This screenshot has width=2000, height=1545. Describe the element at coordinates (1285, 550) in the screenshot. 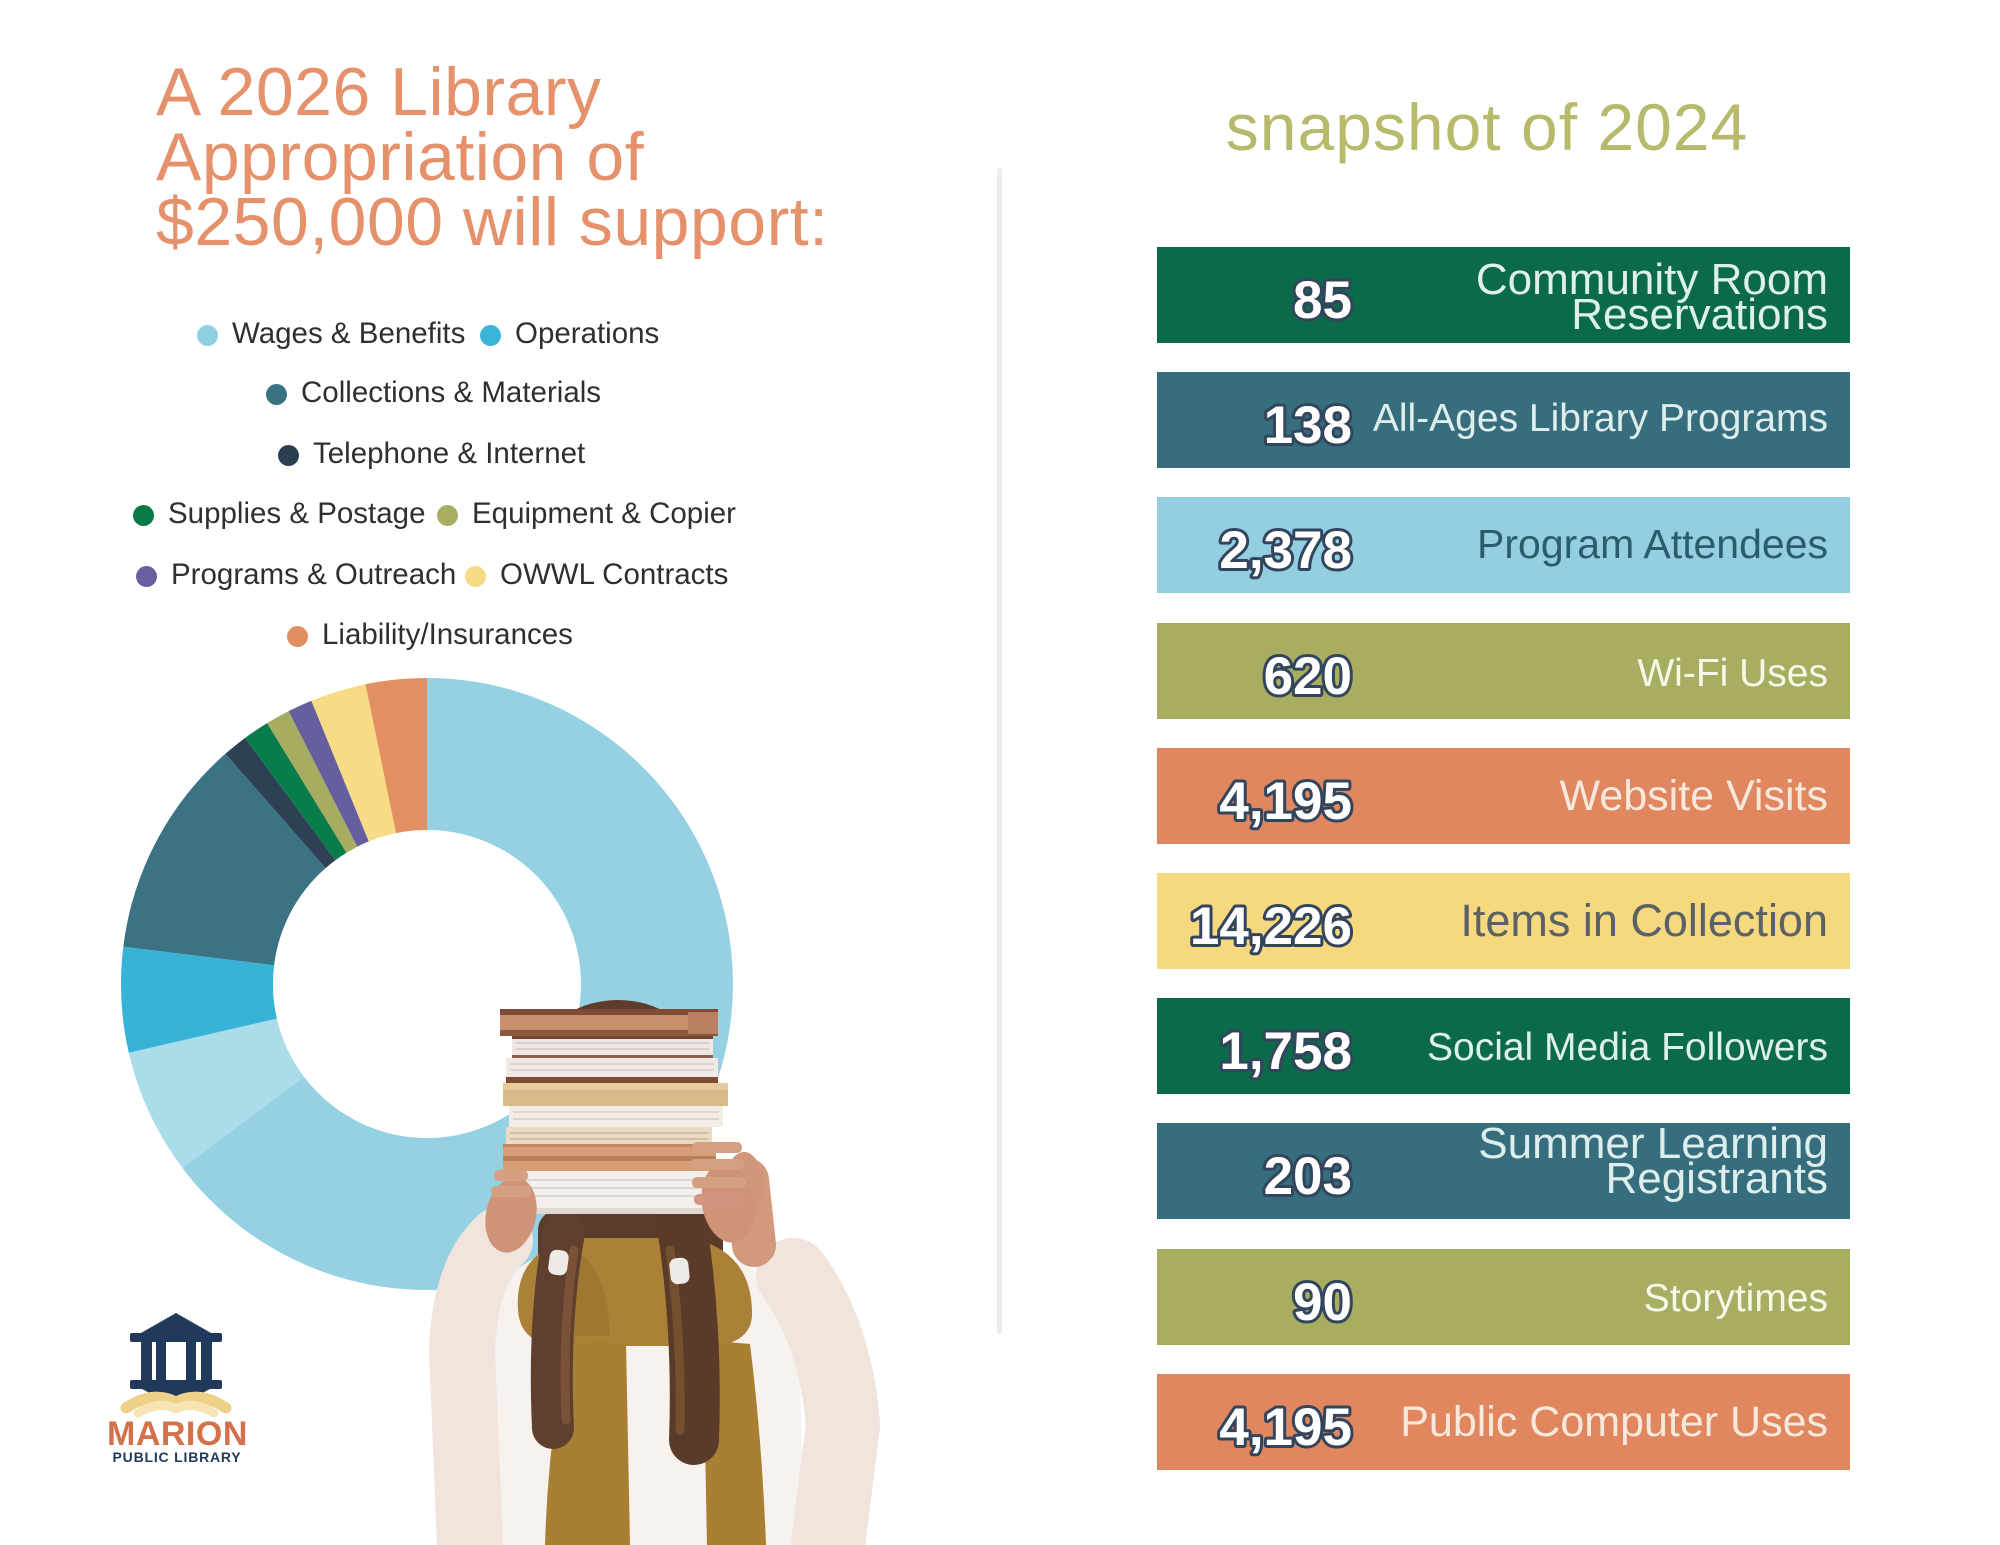

I see `svg-text: 2,378` at that location.